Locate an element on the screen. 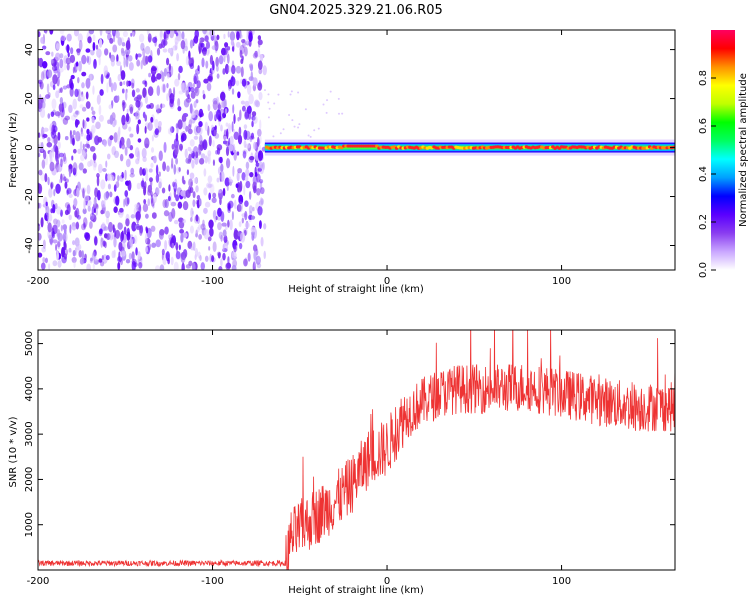 The image size is (750, 600). y-tick-label: 2000 is located at coordinates (29, 479).